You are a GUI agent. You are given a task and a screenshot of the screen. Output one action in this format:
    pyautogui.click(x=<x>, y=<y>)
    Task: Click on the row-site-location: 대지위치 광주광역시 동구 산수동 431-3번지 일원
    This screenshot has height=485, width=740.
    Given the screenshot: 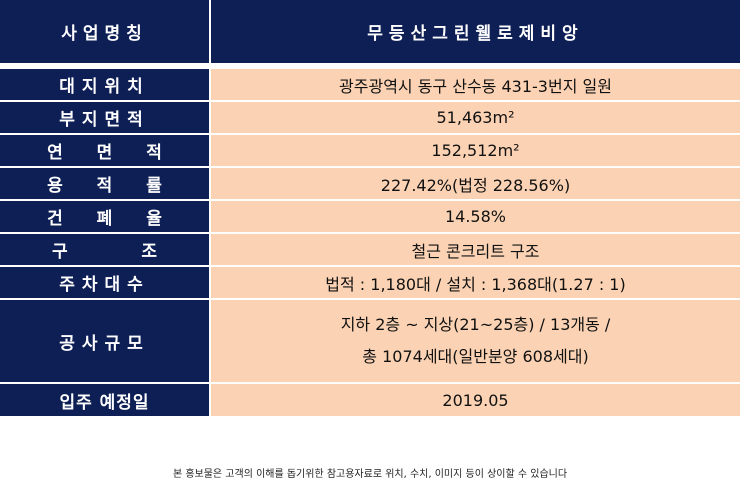 What is the action you would take?
    pyautogui.click(x=370, y=85)
    